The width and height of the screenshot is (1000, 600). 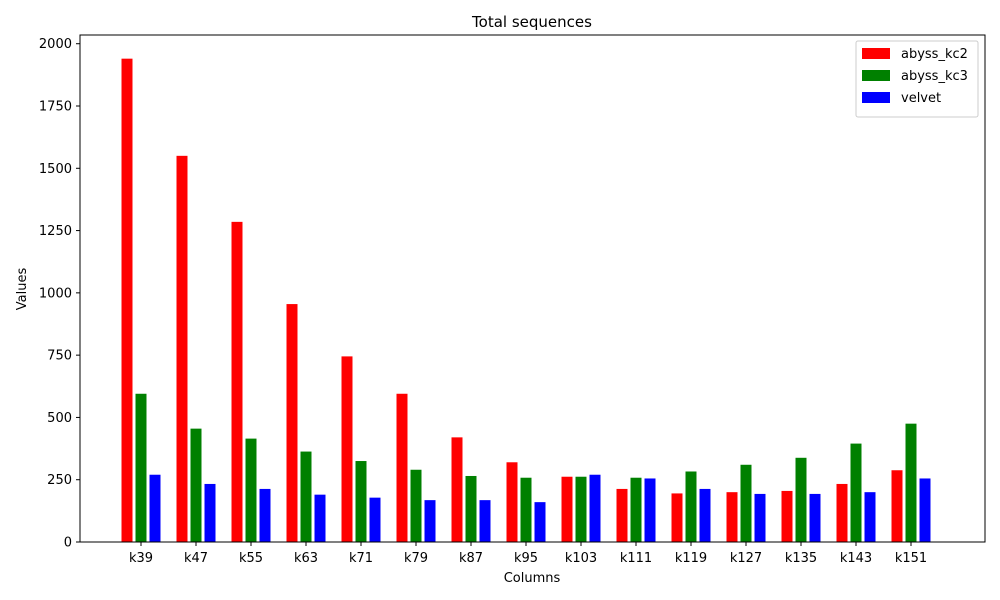 I want to click on bar-abyss_kc2-k71, so click(x=347, y=449).